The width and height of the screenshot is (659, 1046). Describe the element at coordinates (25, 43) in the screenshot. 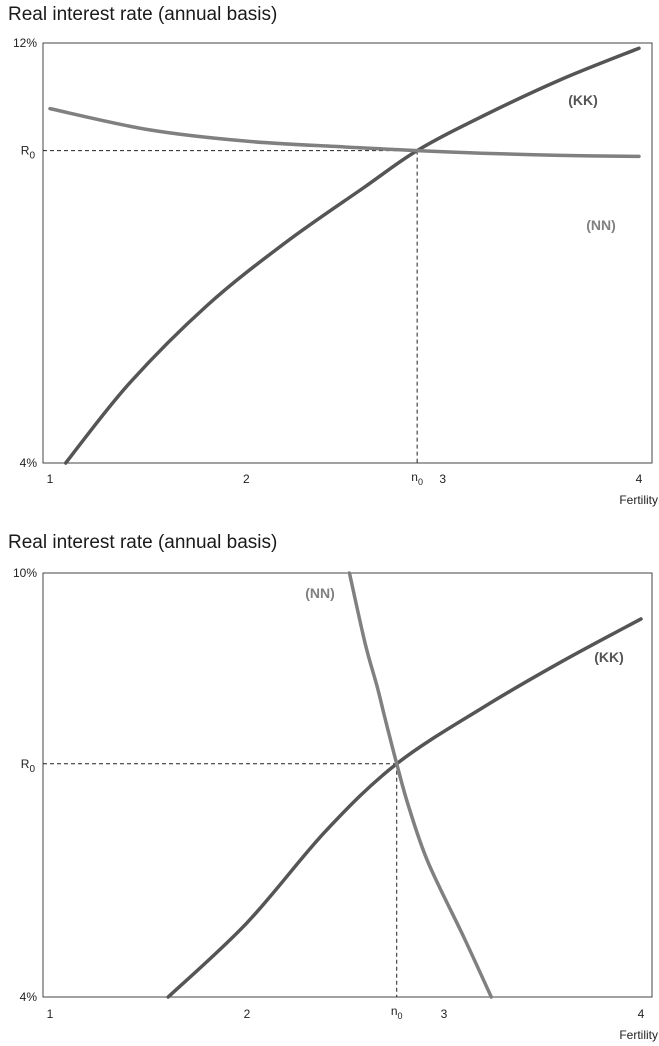

I see `y-tick-label: 12%` at that location.